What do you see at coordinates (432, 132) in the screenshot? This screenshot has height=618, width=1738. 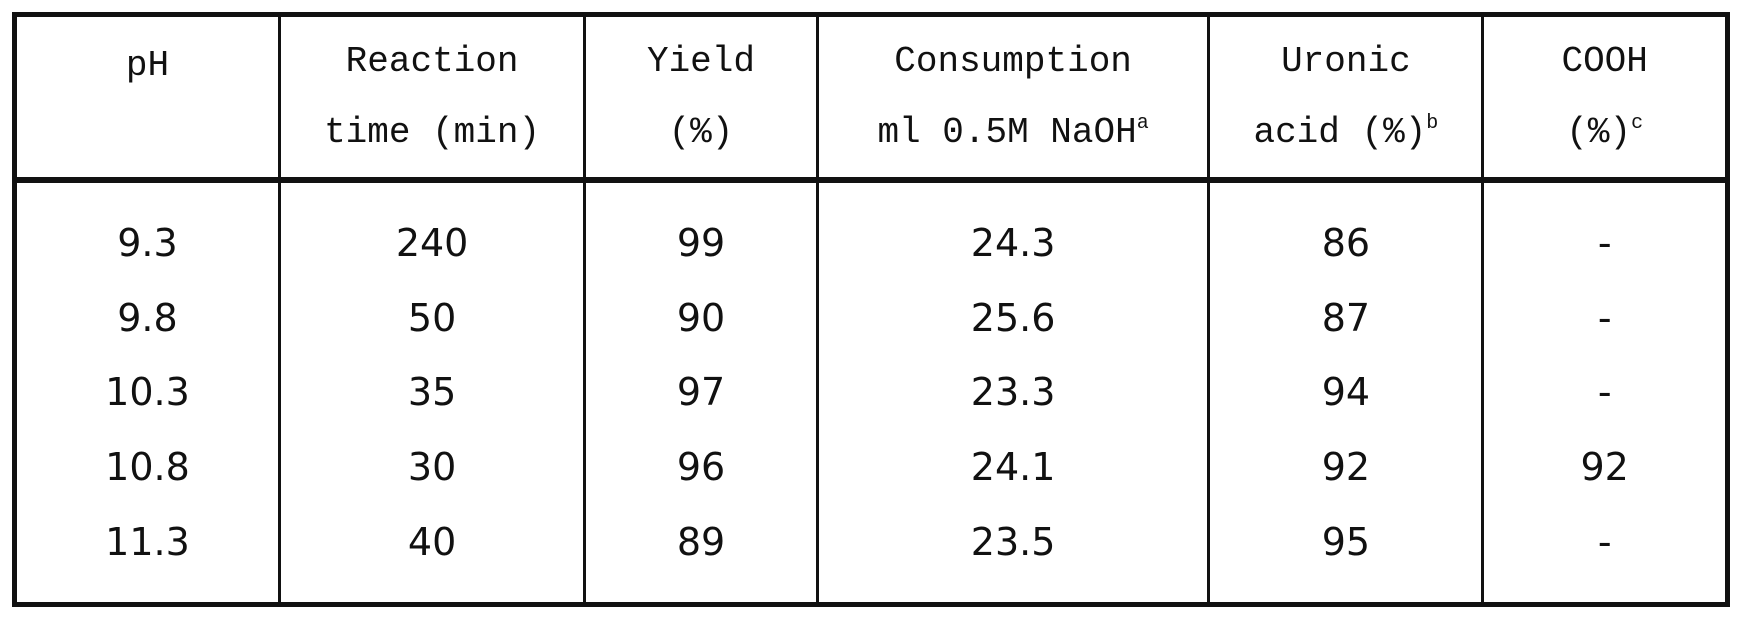 I see `header-line2-text: time (min)` at bounding box center [432, 132].